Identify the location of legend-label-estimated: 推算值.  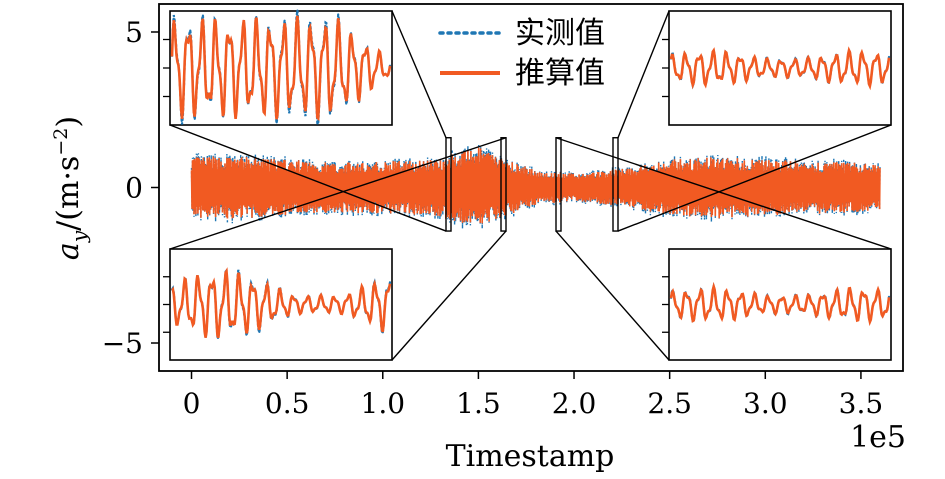
(560, 73).